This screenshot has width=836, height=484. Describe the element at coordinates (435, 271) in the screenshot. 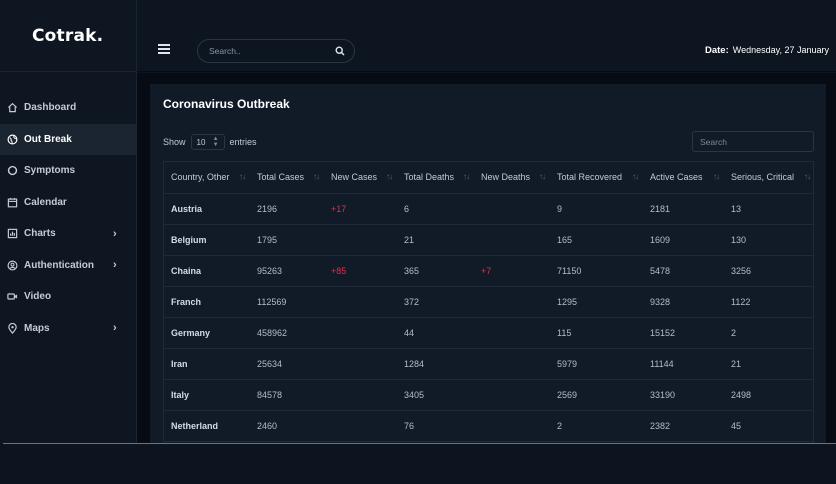

I see `table-cell: 365` at that location.